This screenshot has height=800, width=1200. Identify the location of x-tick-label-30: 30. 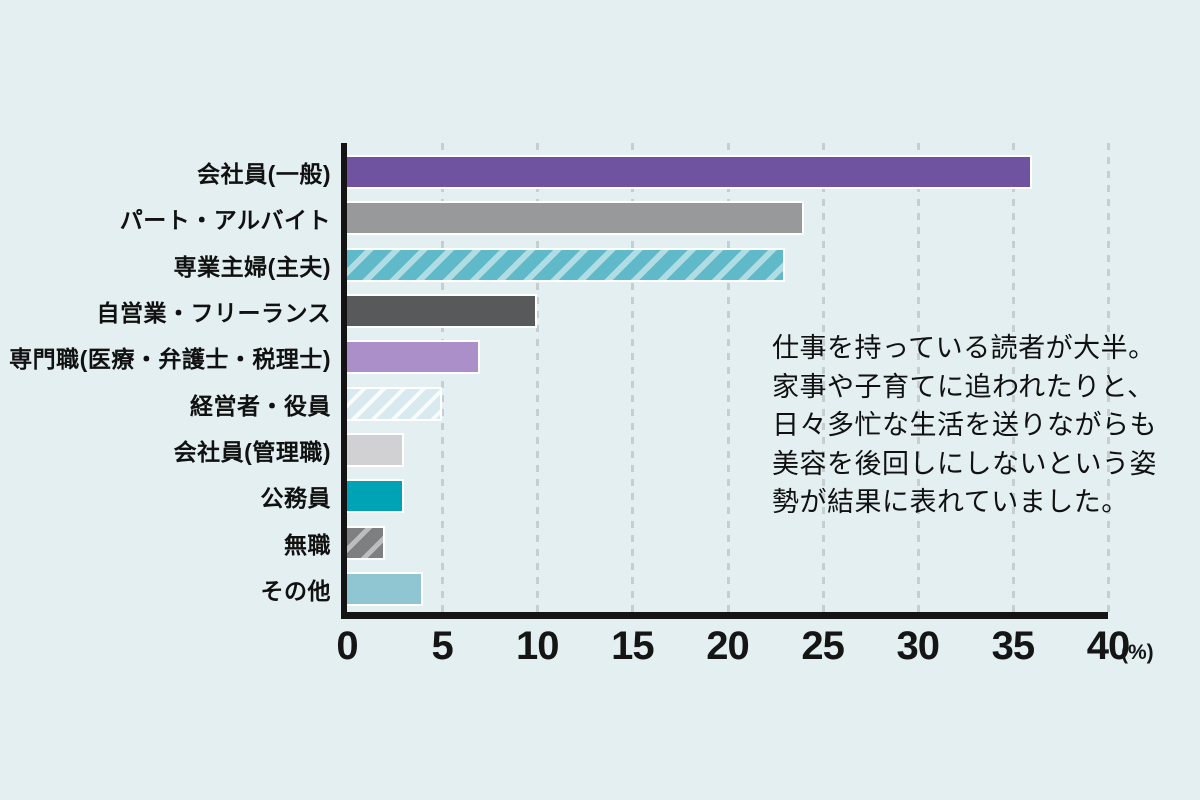
(918, 646).